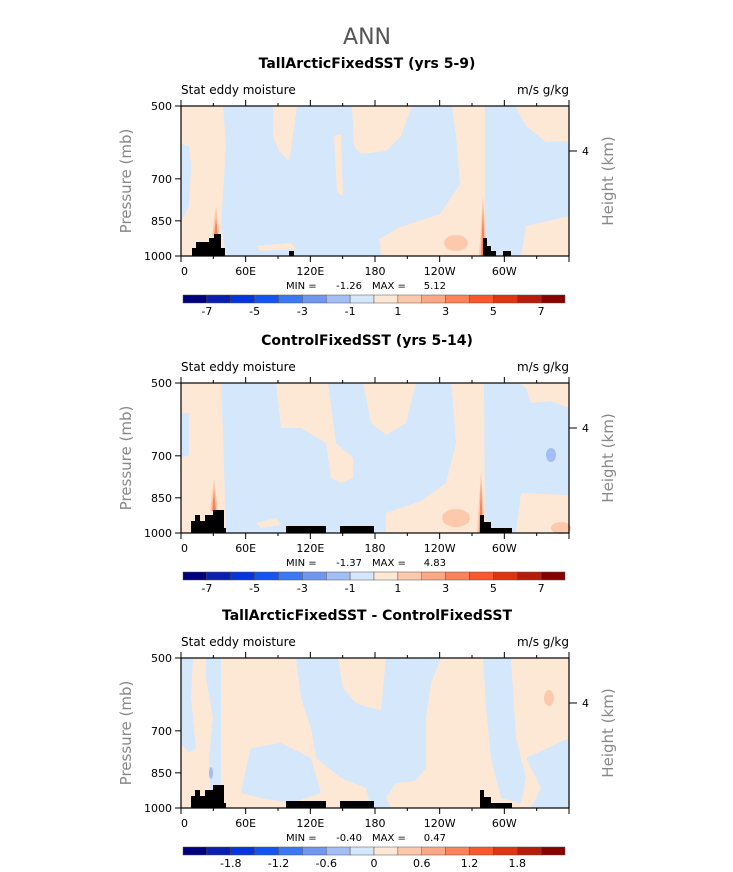 The height and width of the screenshot is (872, 733). What do you see at coordinates (543, 367) in the screenshot?
I see `units-label: m/s g/kg` at bounding box center [543, 367].